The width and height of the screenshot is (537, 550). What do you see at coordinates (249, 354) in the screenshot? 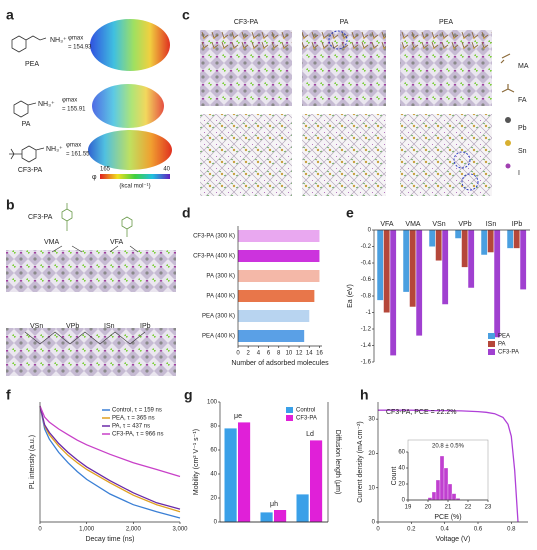
I see `x-tick-label: 2` at bounding box center [249, 354].